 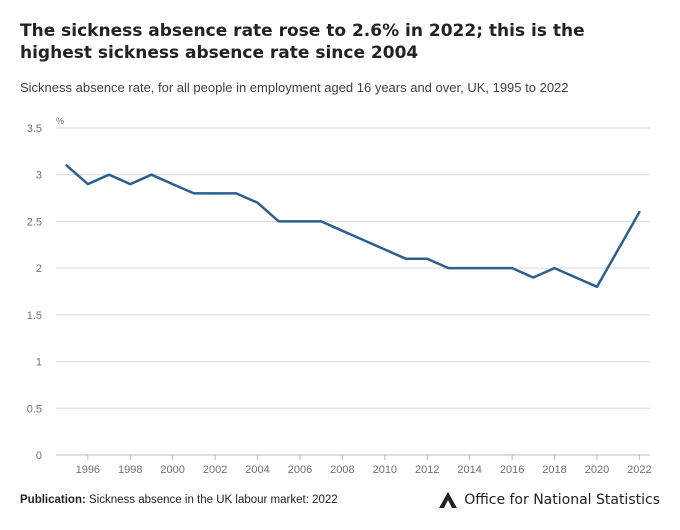 What do you see at coordinates (257, 470) in the screenshot?
I see `x-tick-label: 2004` at bounding box center [257, 470].